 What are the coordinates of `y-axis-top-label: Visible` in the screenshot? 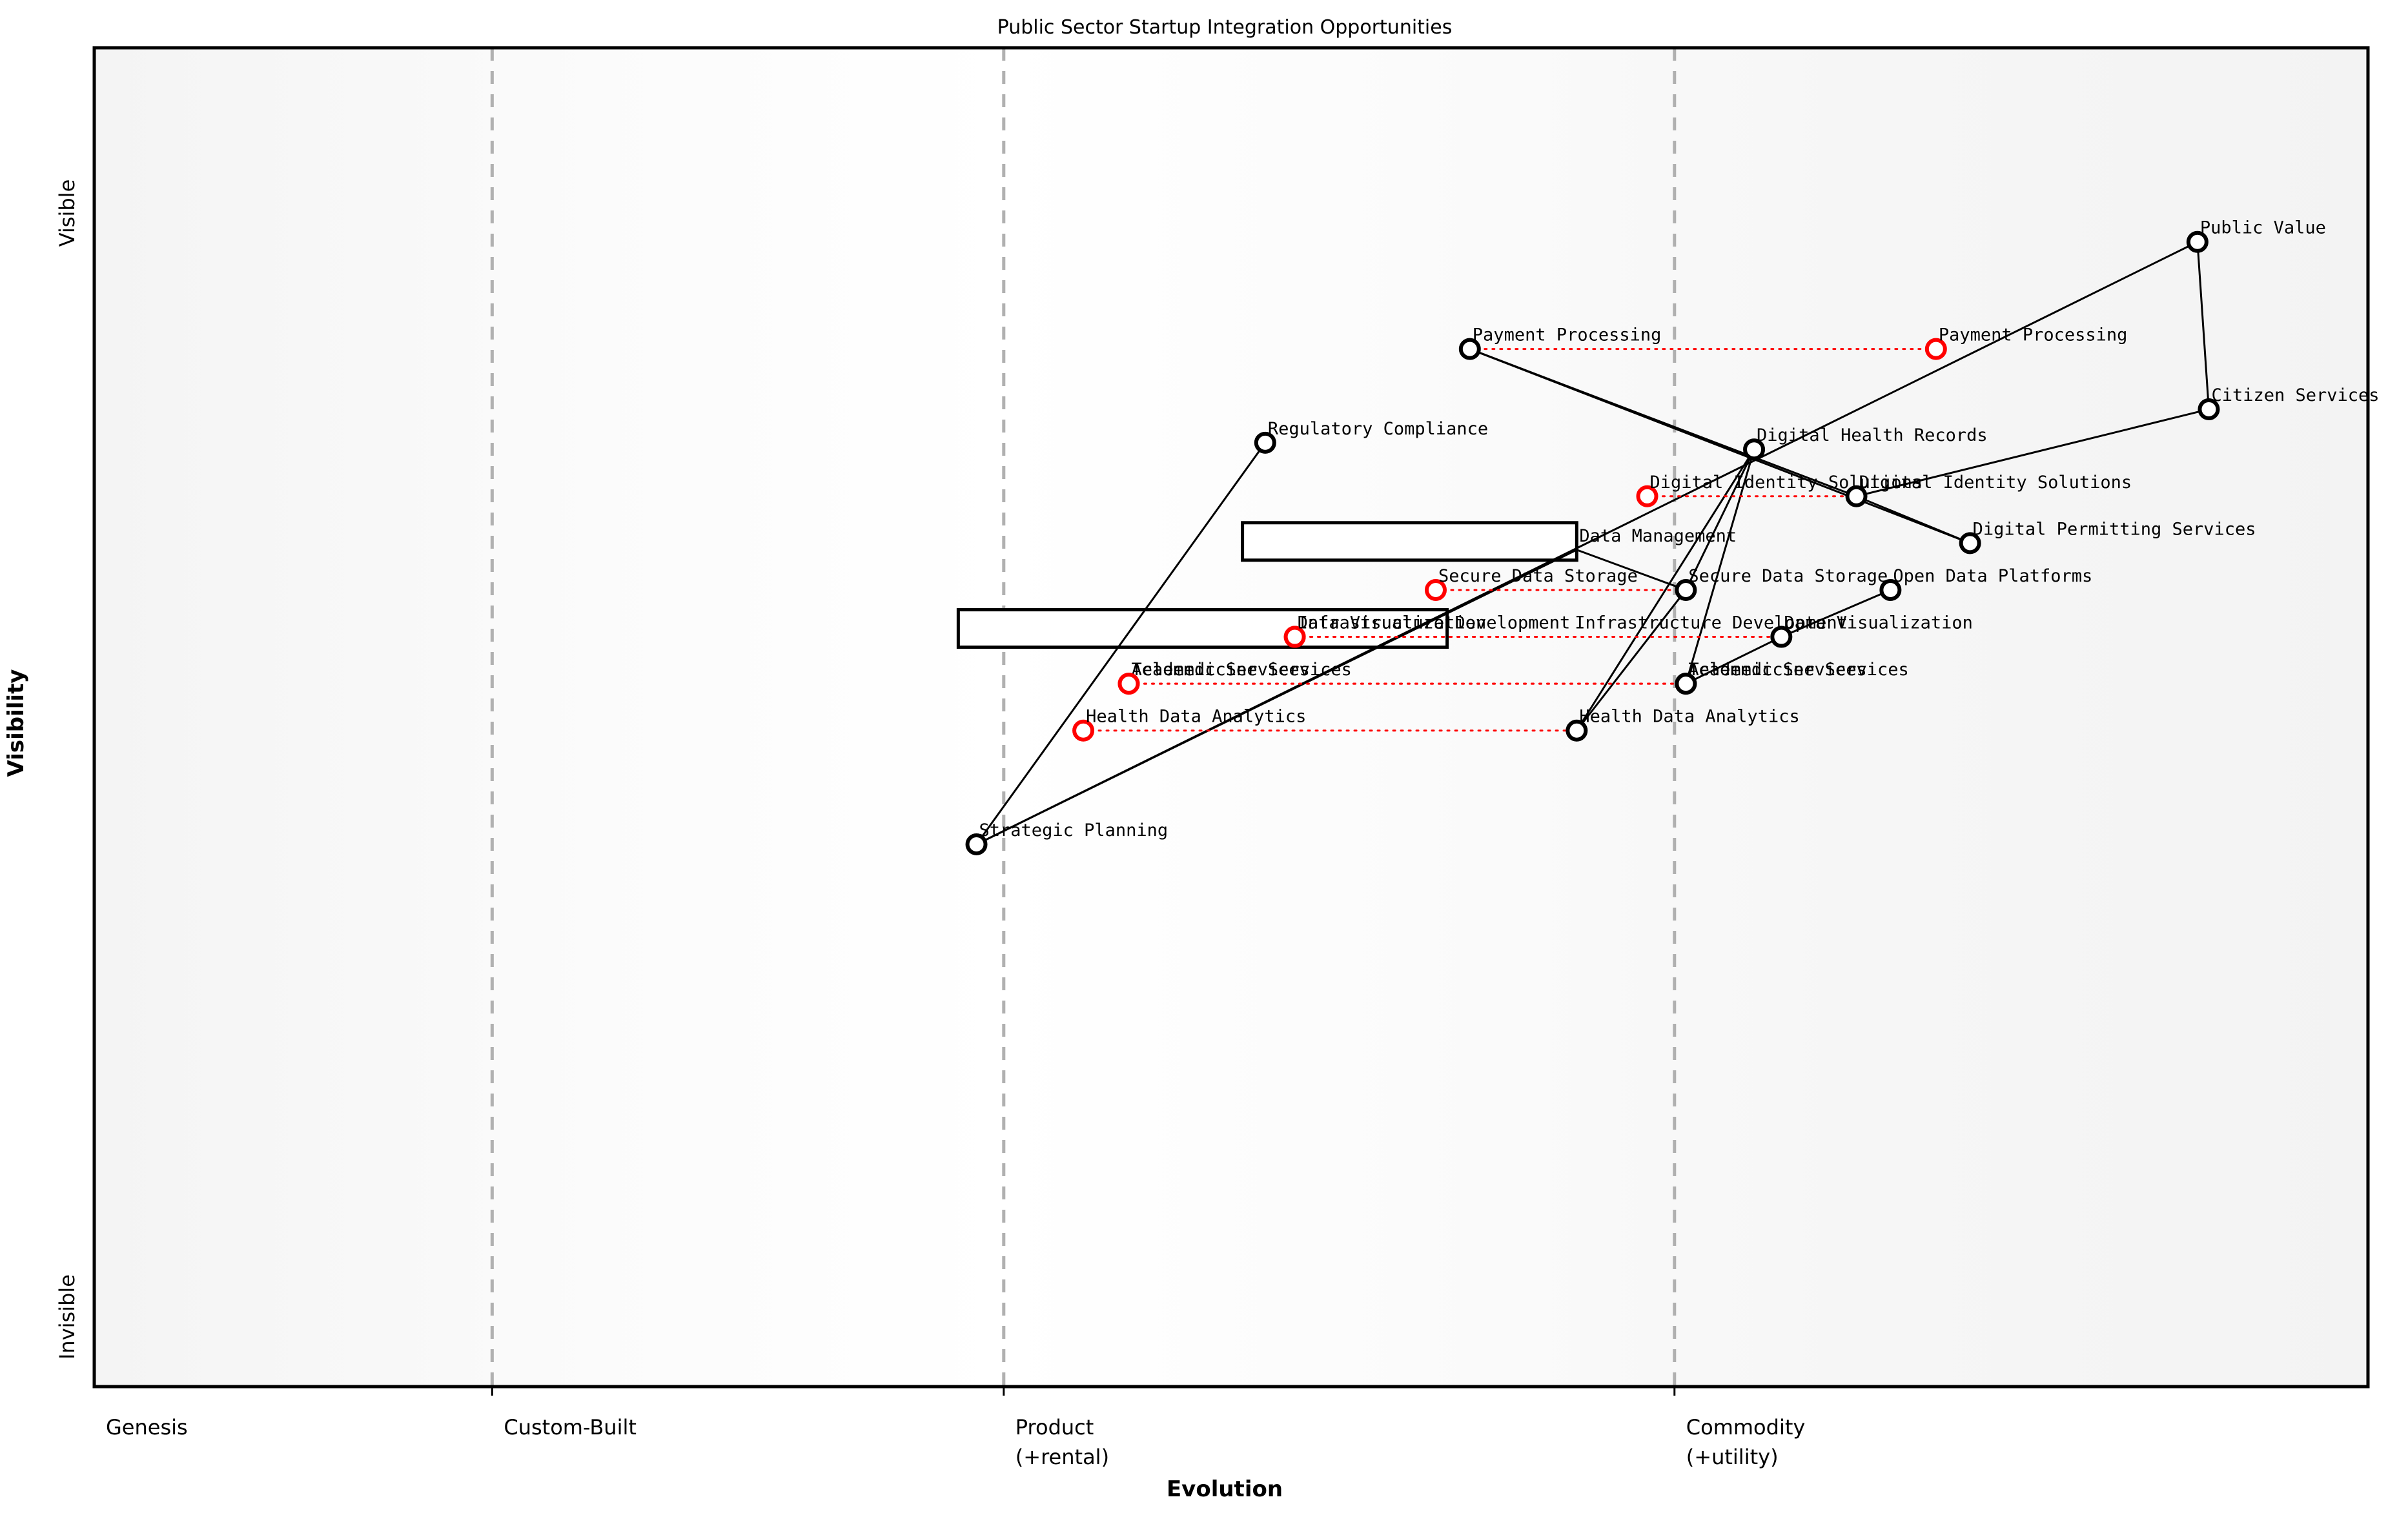 It's located at (67, 213).